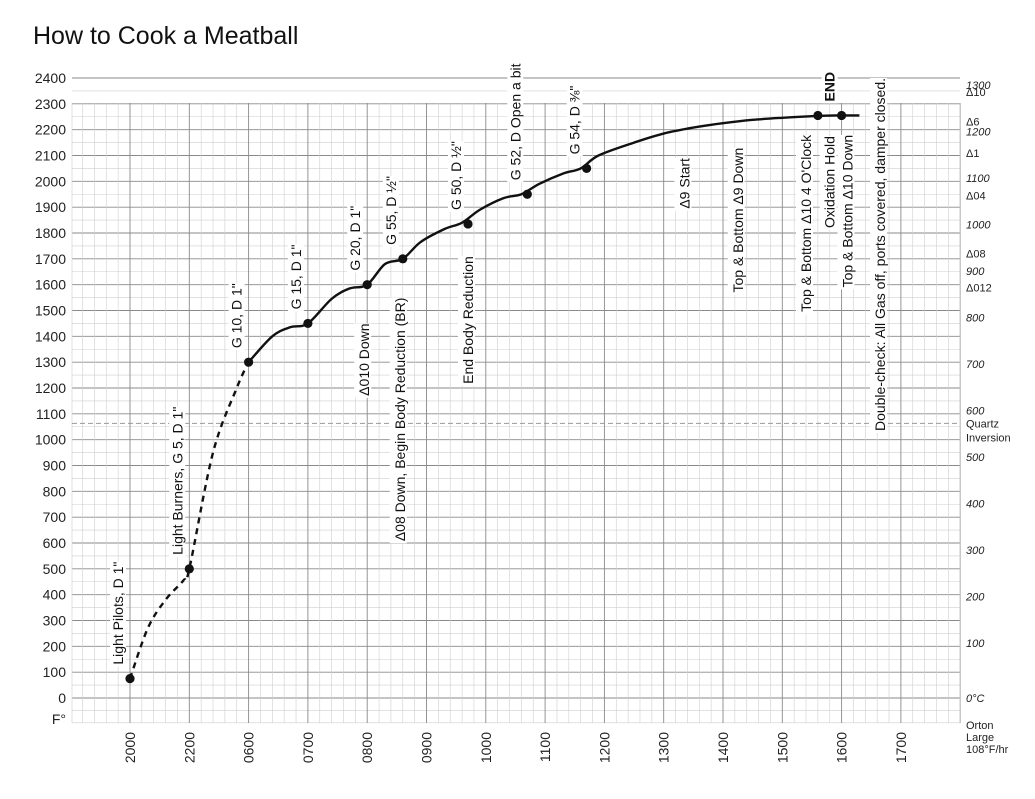 The width and height of the screenshot is (1035, 799). What do you see at coordinates (55, 517) in the screenshot?
I see `y-tick-label: 700` at bounding box center [55, 517].